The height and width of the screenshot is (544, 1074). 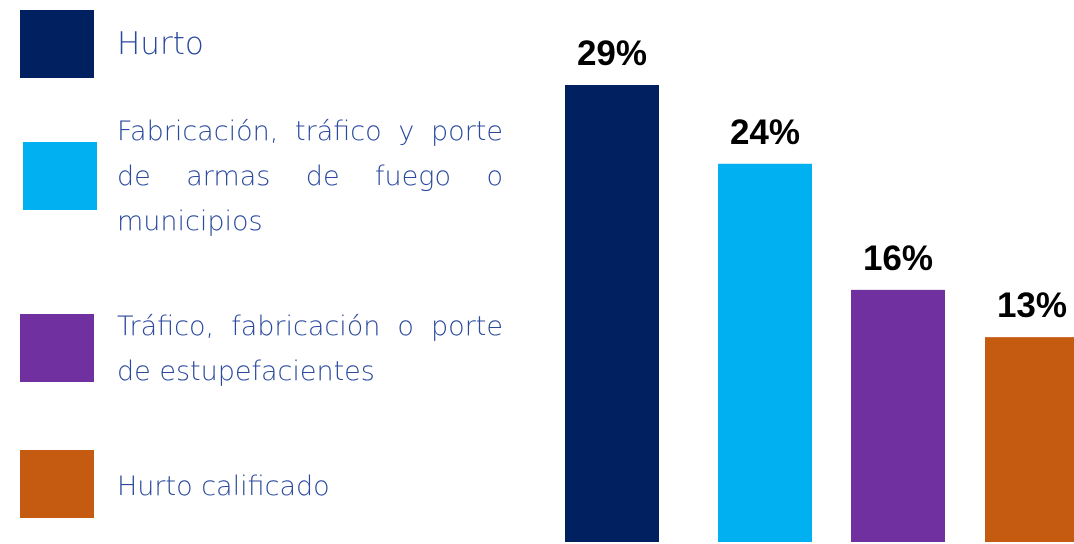 I want to click on data-label: 29%, so click(x=612, y=53).